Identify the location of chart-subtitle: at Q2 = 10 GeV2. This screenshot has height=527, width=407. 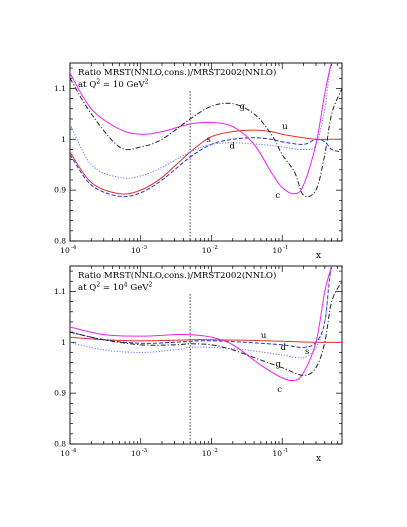
(113, 85).